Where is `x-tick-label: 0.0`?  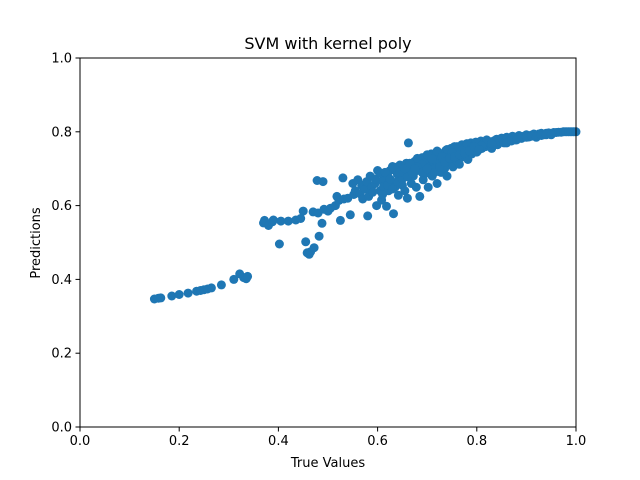 x-tick-label: 0.0 is located at coordinates (80, 441).